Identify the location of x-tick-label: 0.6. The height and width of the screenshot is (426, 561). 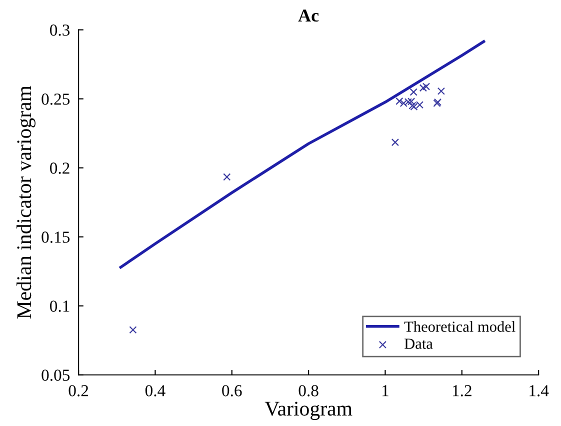
(232, 390).